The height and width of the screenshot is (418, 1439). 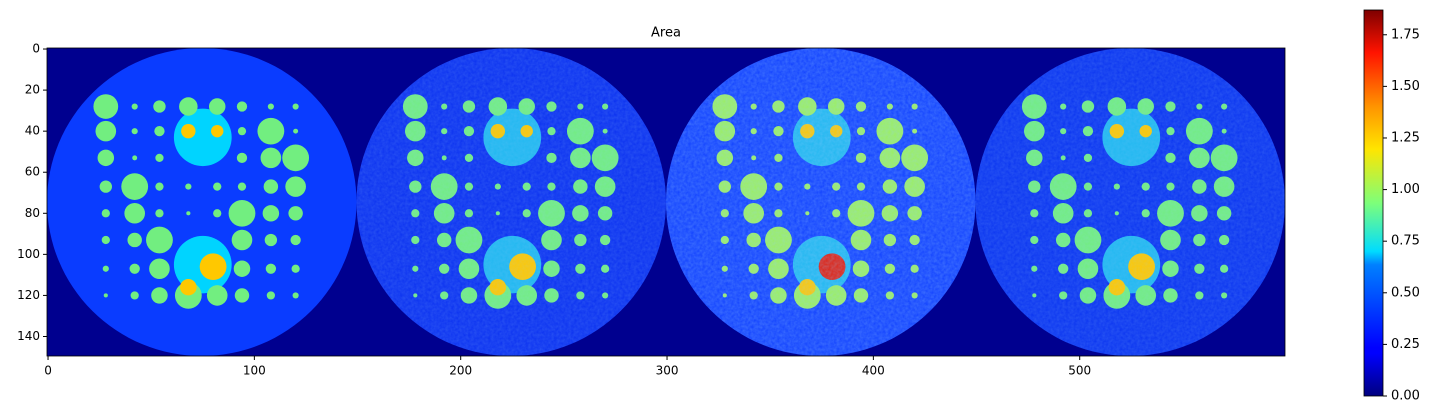 What do you see at coordinates (28, 295) in the screenshot?
I see `y-tick-label: 120` at bounding box center [28, 295].